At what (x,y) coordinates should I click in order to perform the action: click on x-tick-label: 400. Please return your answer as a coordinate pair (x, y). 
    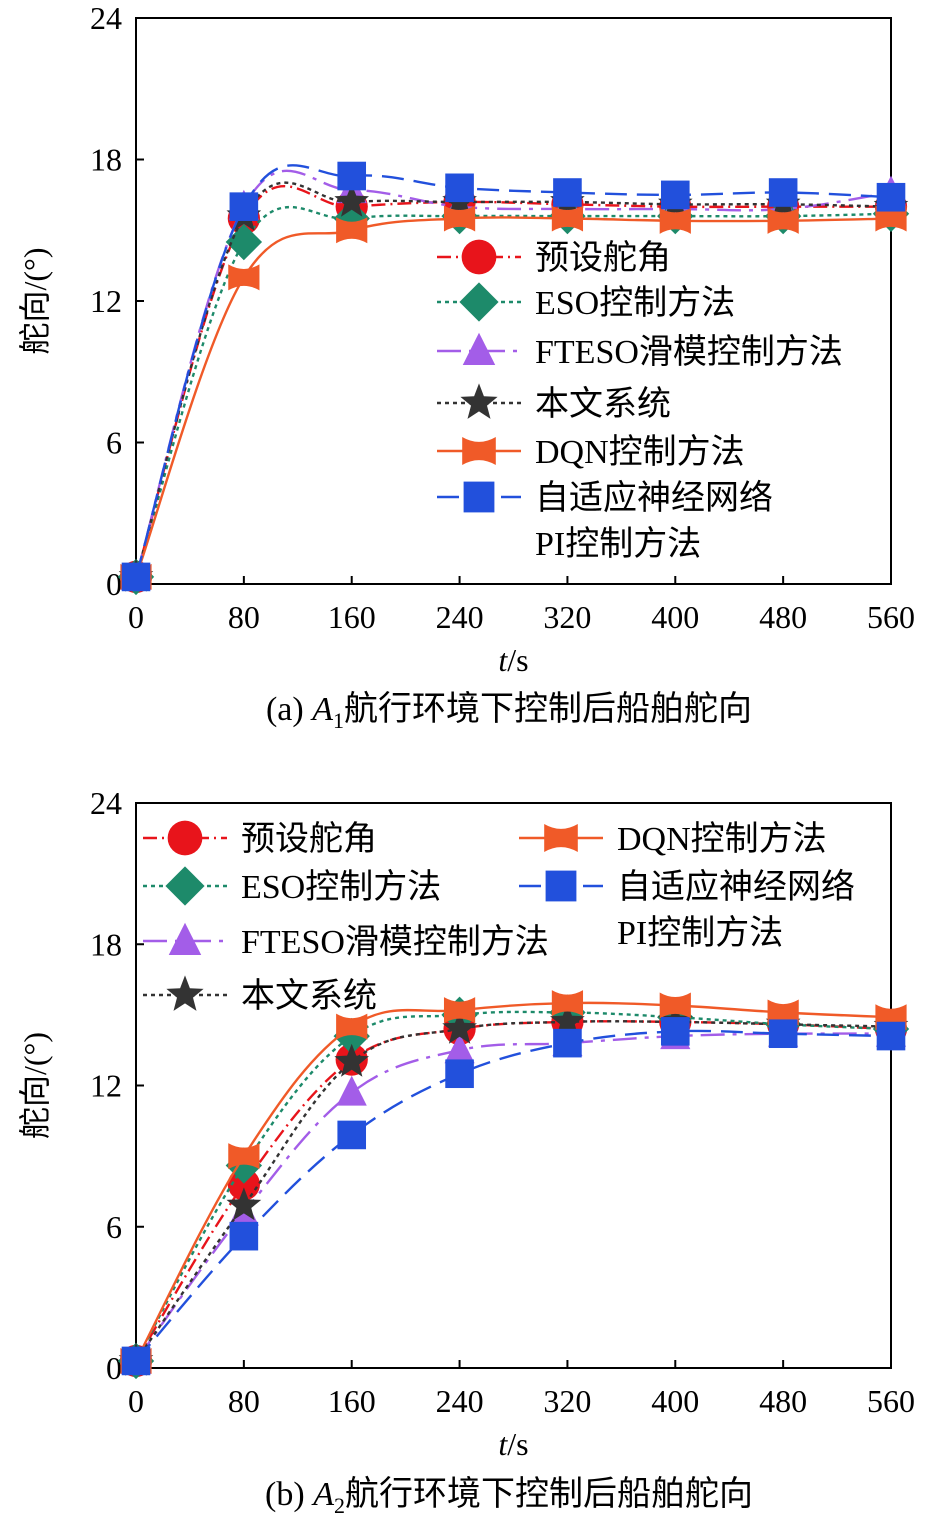
    Looking at the image, I should click on (675, 617).